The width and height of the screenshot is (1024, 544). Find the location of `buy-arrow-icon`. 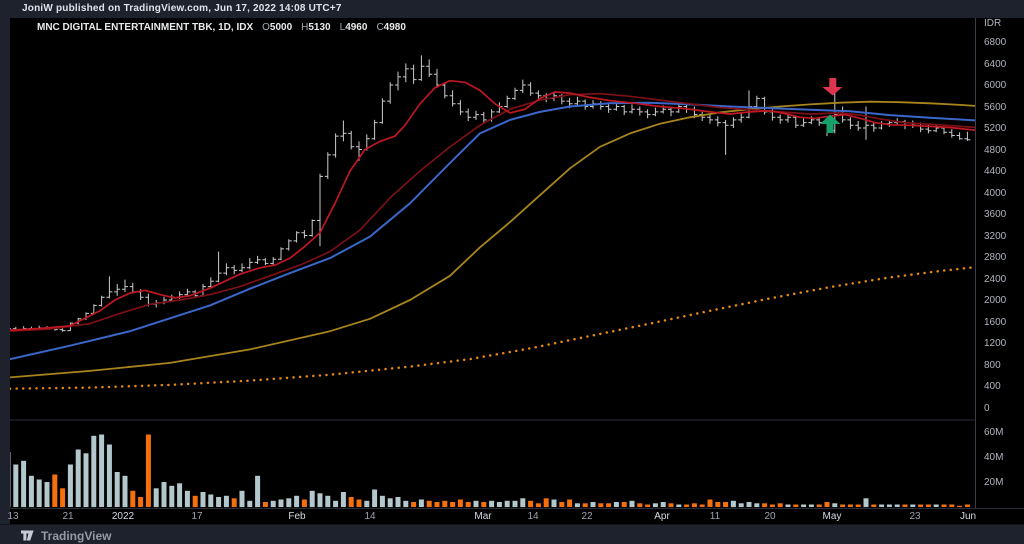

buy-arrow-icon is located at coordinates (830, 123).